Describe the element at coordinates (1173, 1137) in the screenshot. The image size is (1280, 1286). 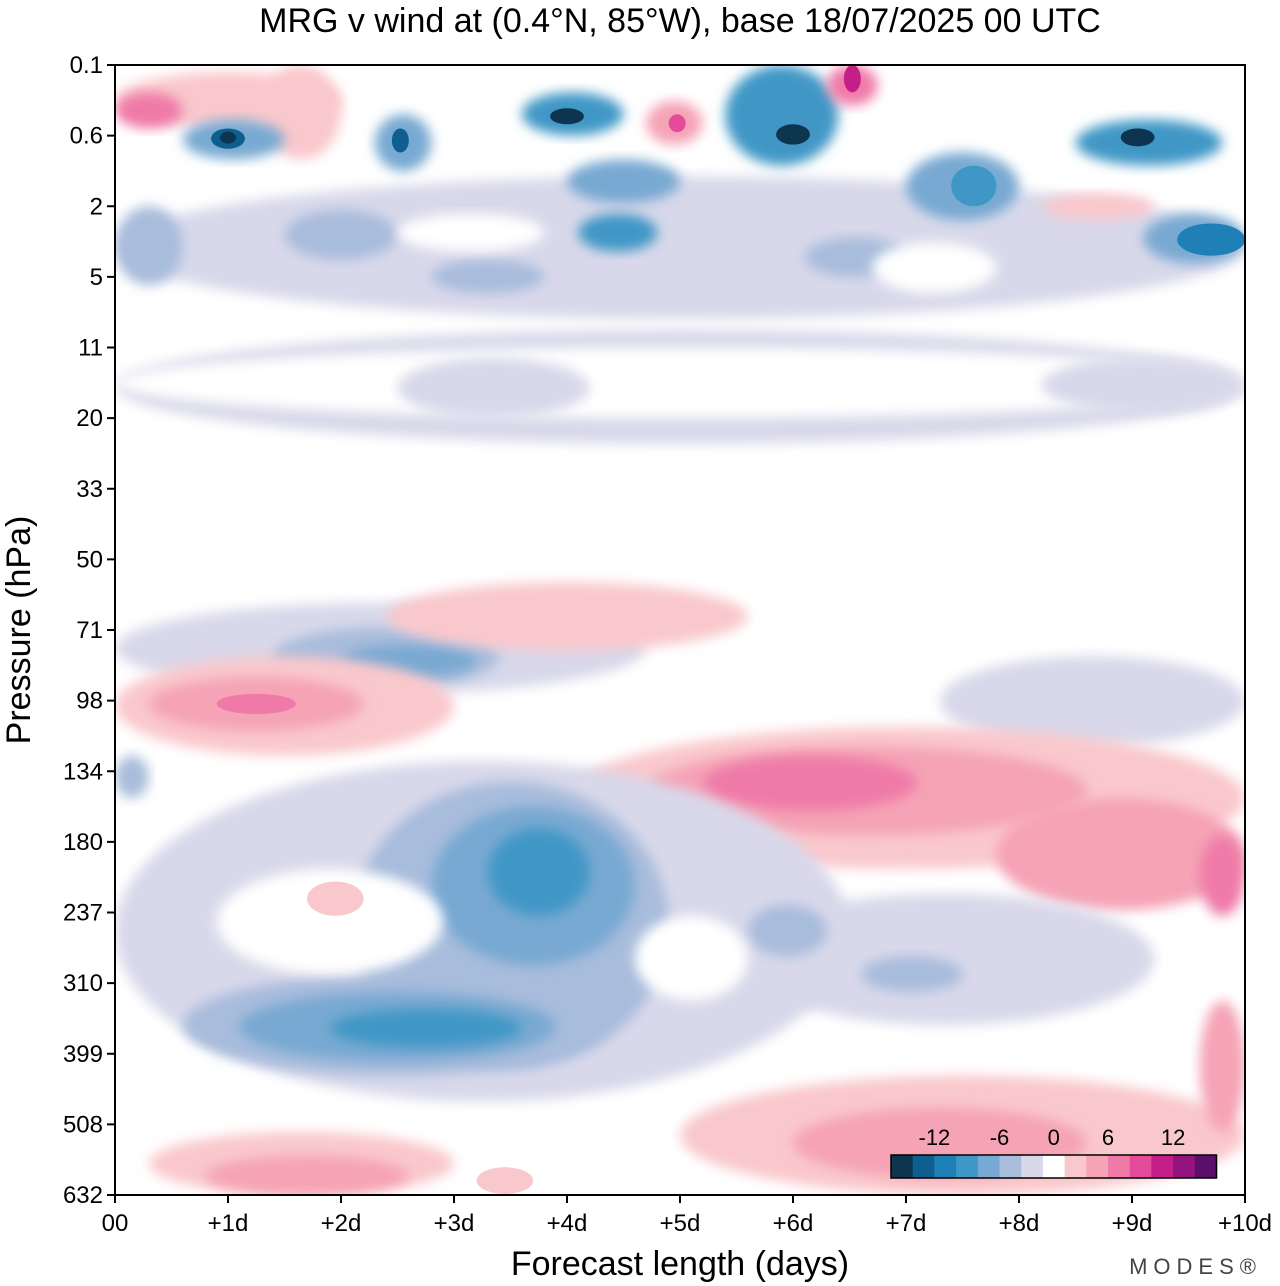
I see `colorbar-label: 12` at that location.